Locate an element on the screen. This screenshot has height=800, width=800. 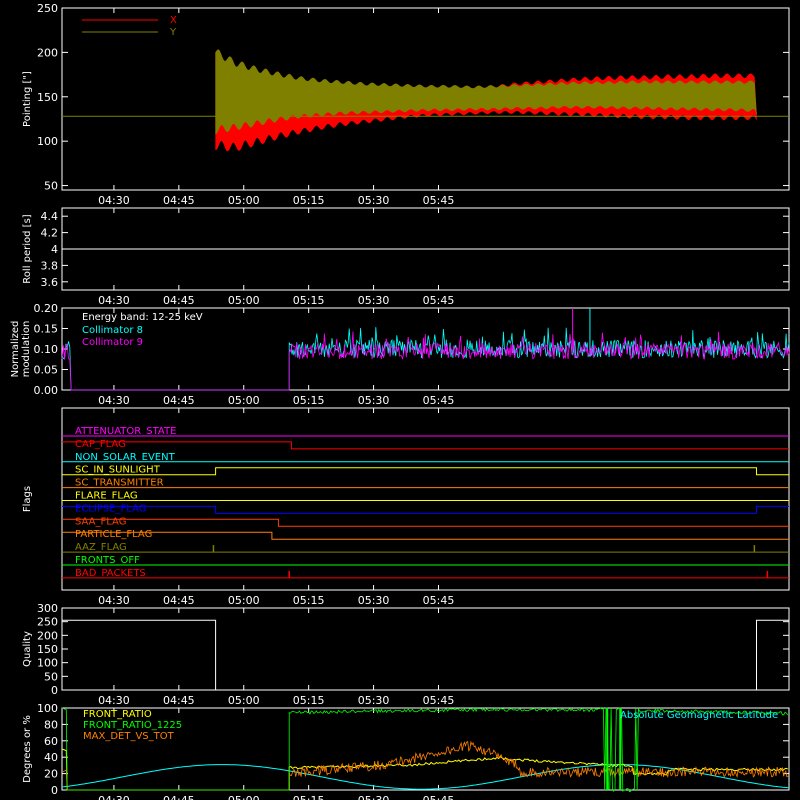
flag-line-saa-flag is located at coordinates (425, 522).